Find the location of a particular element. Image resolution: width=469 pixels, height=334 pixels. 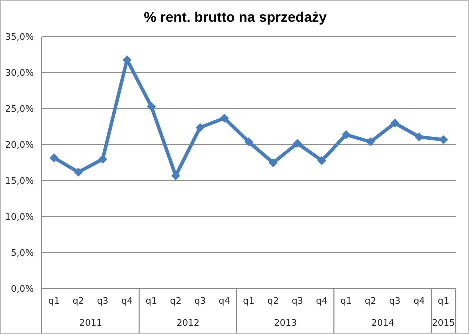

y-tick-label: 0,0% is located at coordinates (22, 290).